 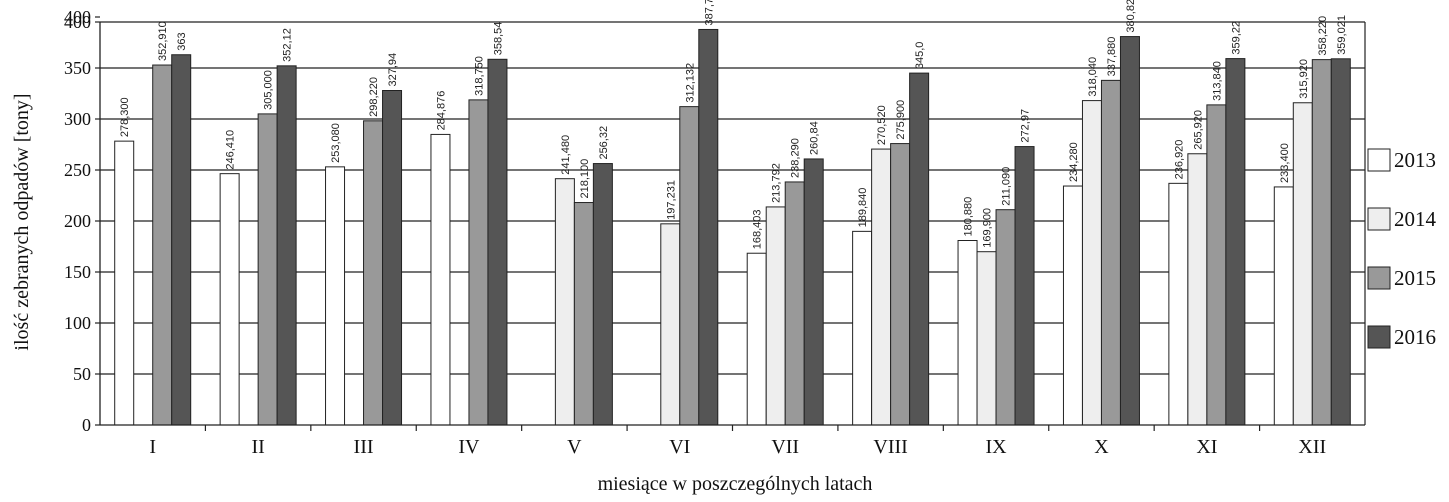 What do you see at coordinates (1112, 57) in the screenshot?
I see `data-label: 337,880` at bounding box center [1112, 57].